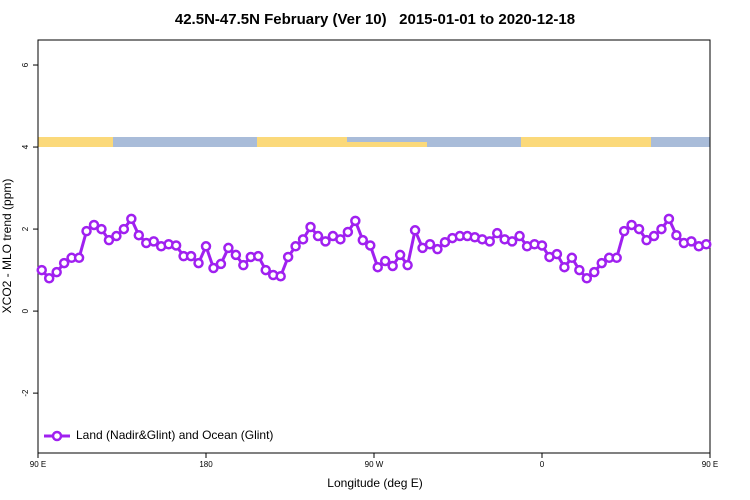  I want to click on x-tick-label: 180, so click(206, 464).